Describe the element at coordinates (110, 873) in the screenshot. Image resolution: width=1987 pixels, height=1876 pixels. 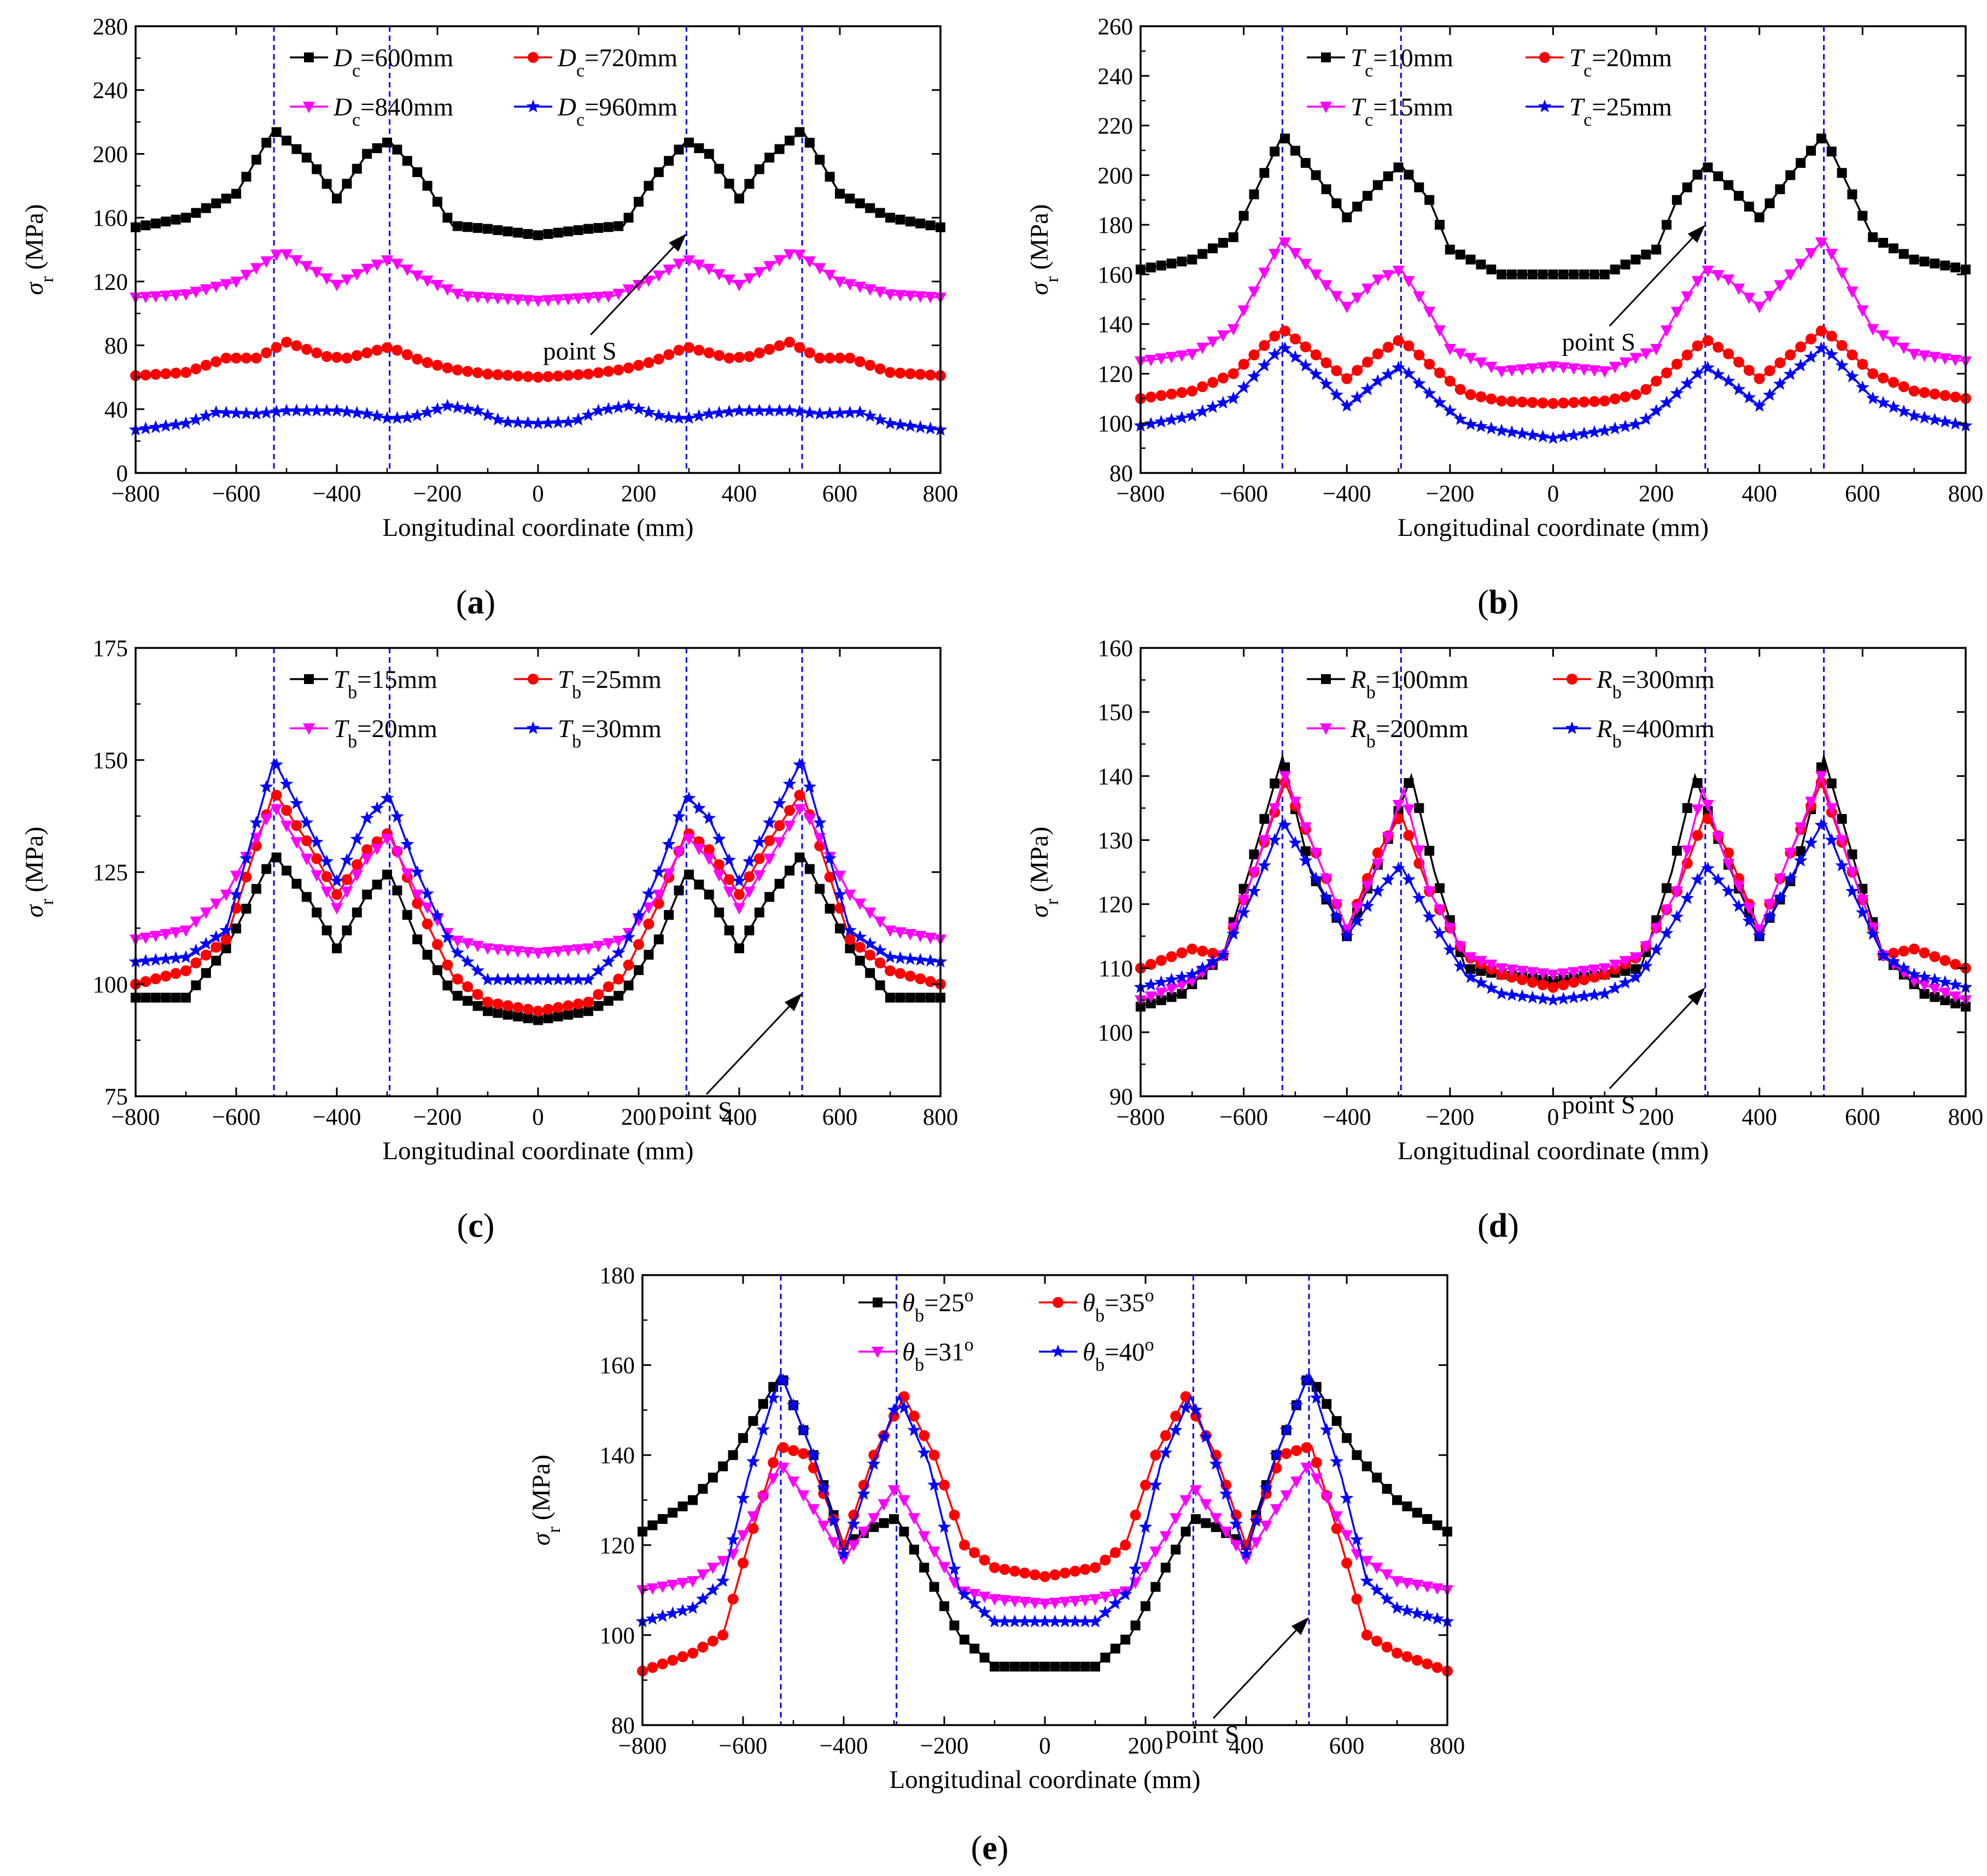
I see `y-tick-label: 125` at that location.